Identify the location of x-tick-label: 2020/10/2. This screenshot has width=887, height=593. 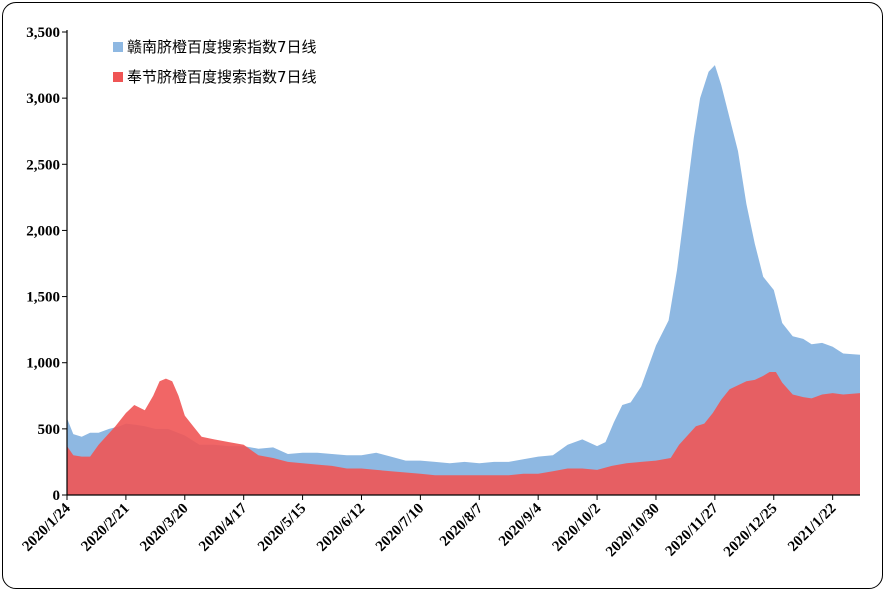
(577, 528).